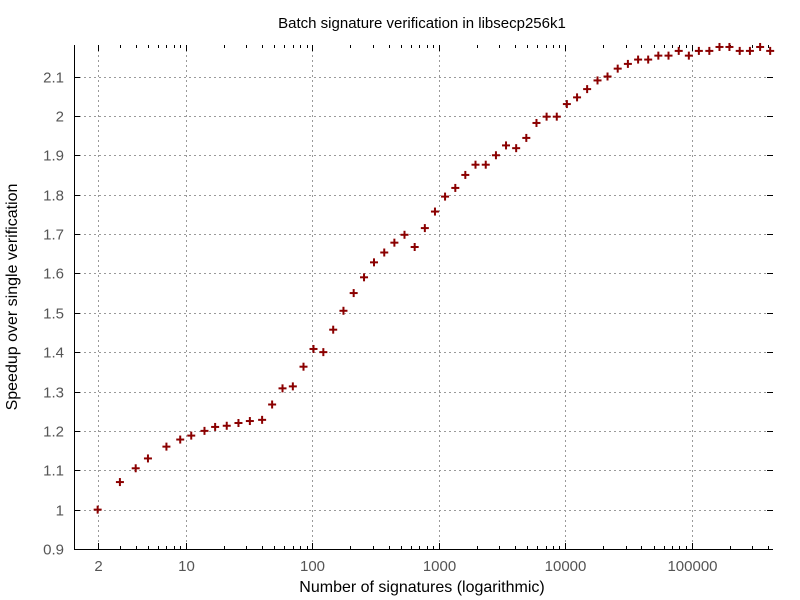 Image resolution: width=800 pixels, height=600 pixels. What do you see at coordinates (53, 196) in the screenshot?
I see `y-tick-label: 1.8` at bounding box center [53, 196].